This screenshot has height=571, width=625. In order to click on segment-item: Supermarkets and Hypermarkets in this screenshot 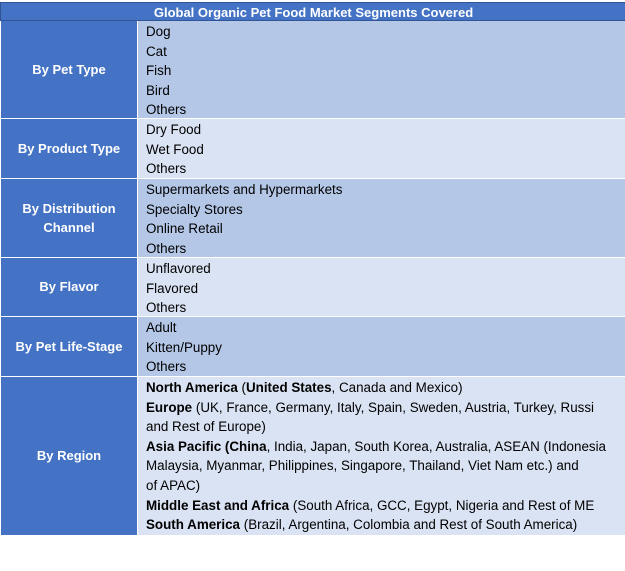, I will do `click(244, 189)`.